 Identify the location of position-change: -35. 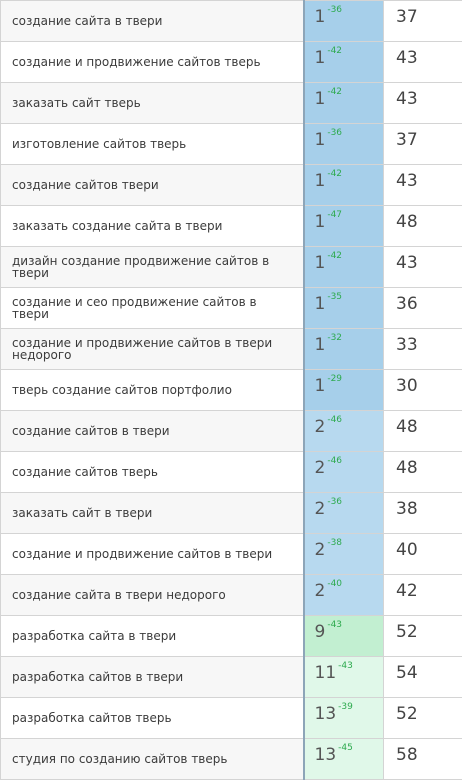
(334, 297).